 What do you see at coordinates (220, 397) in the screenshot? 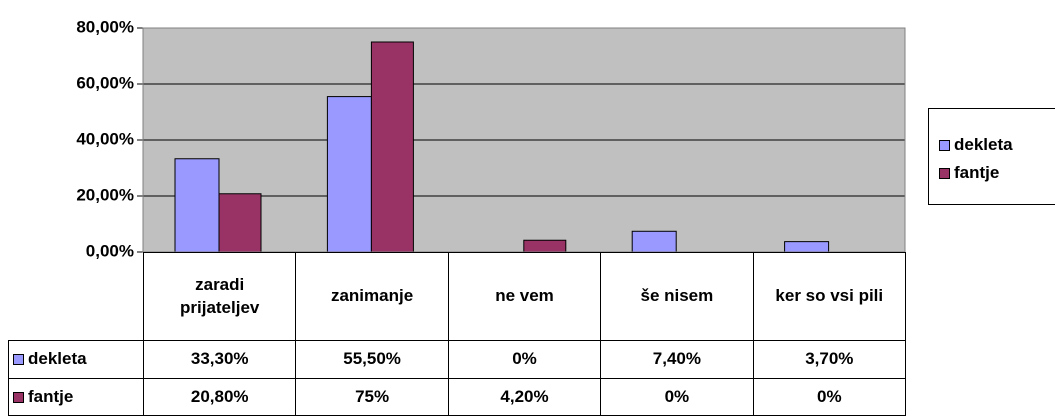
I see `value-cell: 20,80%` at bounding box center [220, 397].